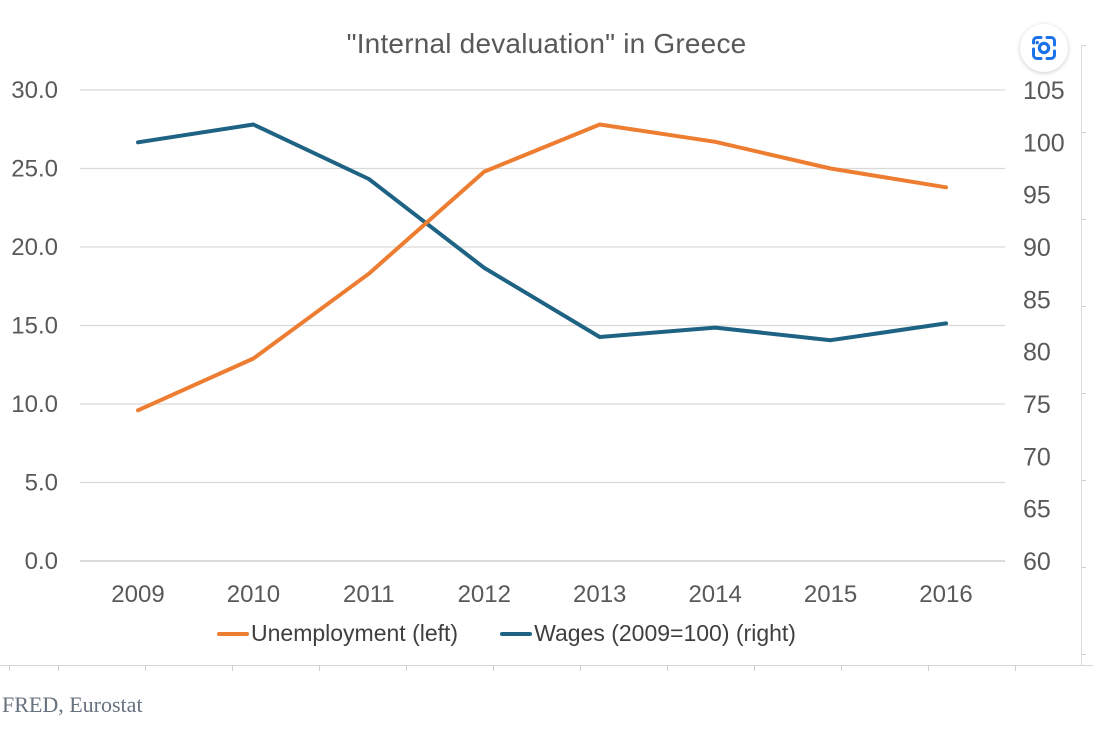 This screenshot has width=1093, height=743. I want to click on x-axis-tick-label: 2009, so click(137, 594).